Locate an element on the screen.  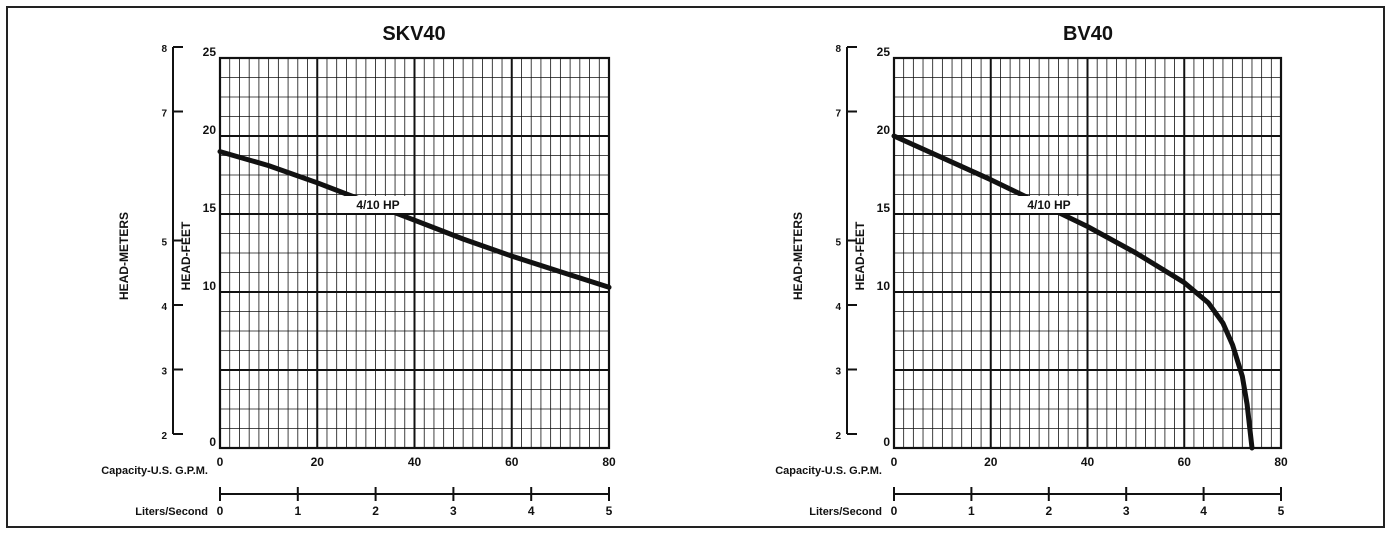
series-line is located at coordinates (414, 219).